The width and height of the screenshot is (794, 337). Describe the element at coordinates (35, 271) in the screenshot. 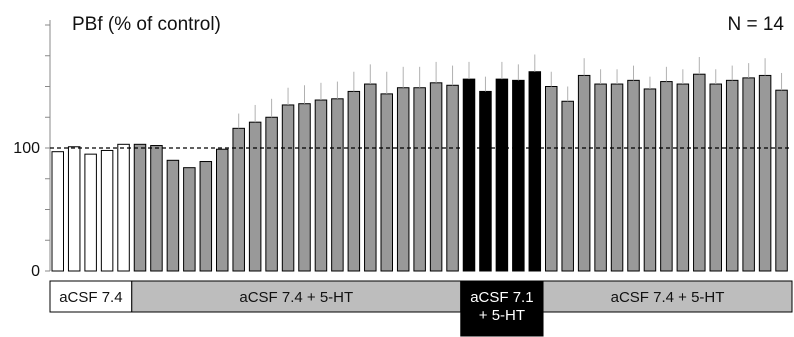

I see `y-tick-label: 0` at that location.